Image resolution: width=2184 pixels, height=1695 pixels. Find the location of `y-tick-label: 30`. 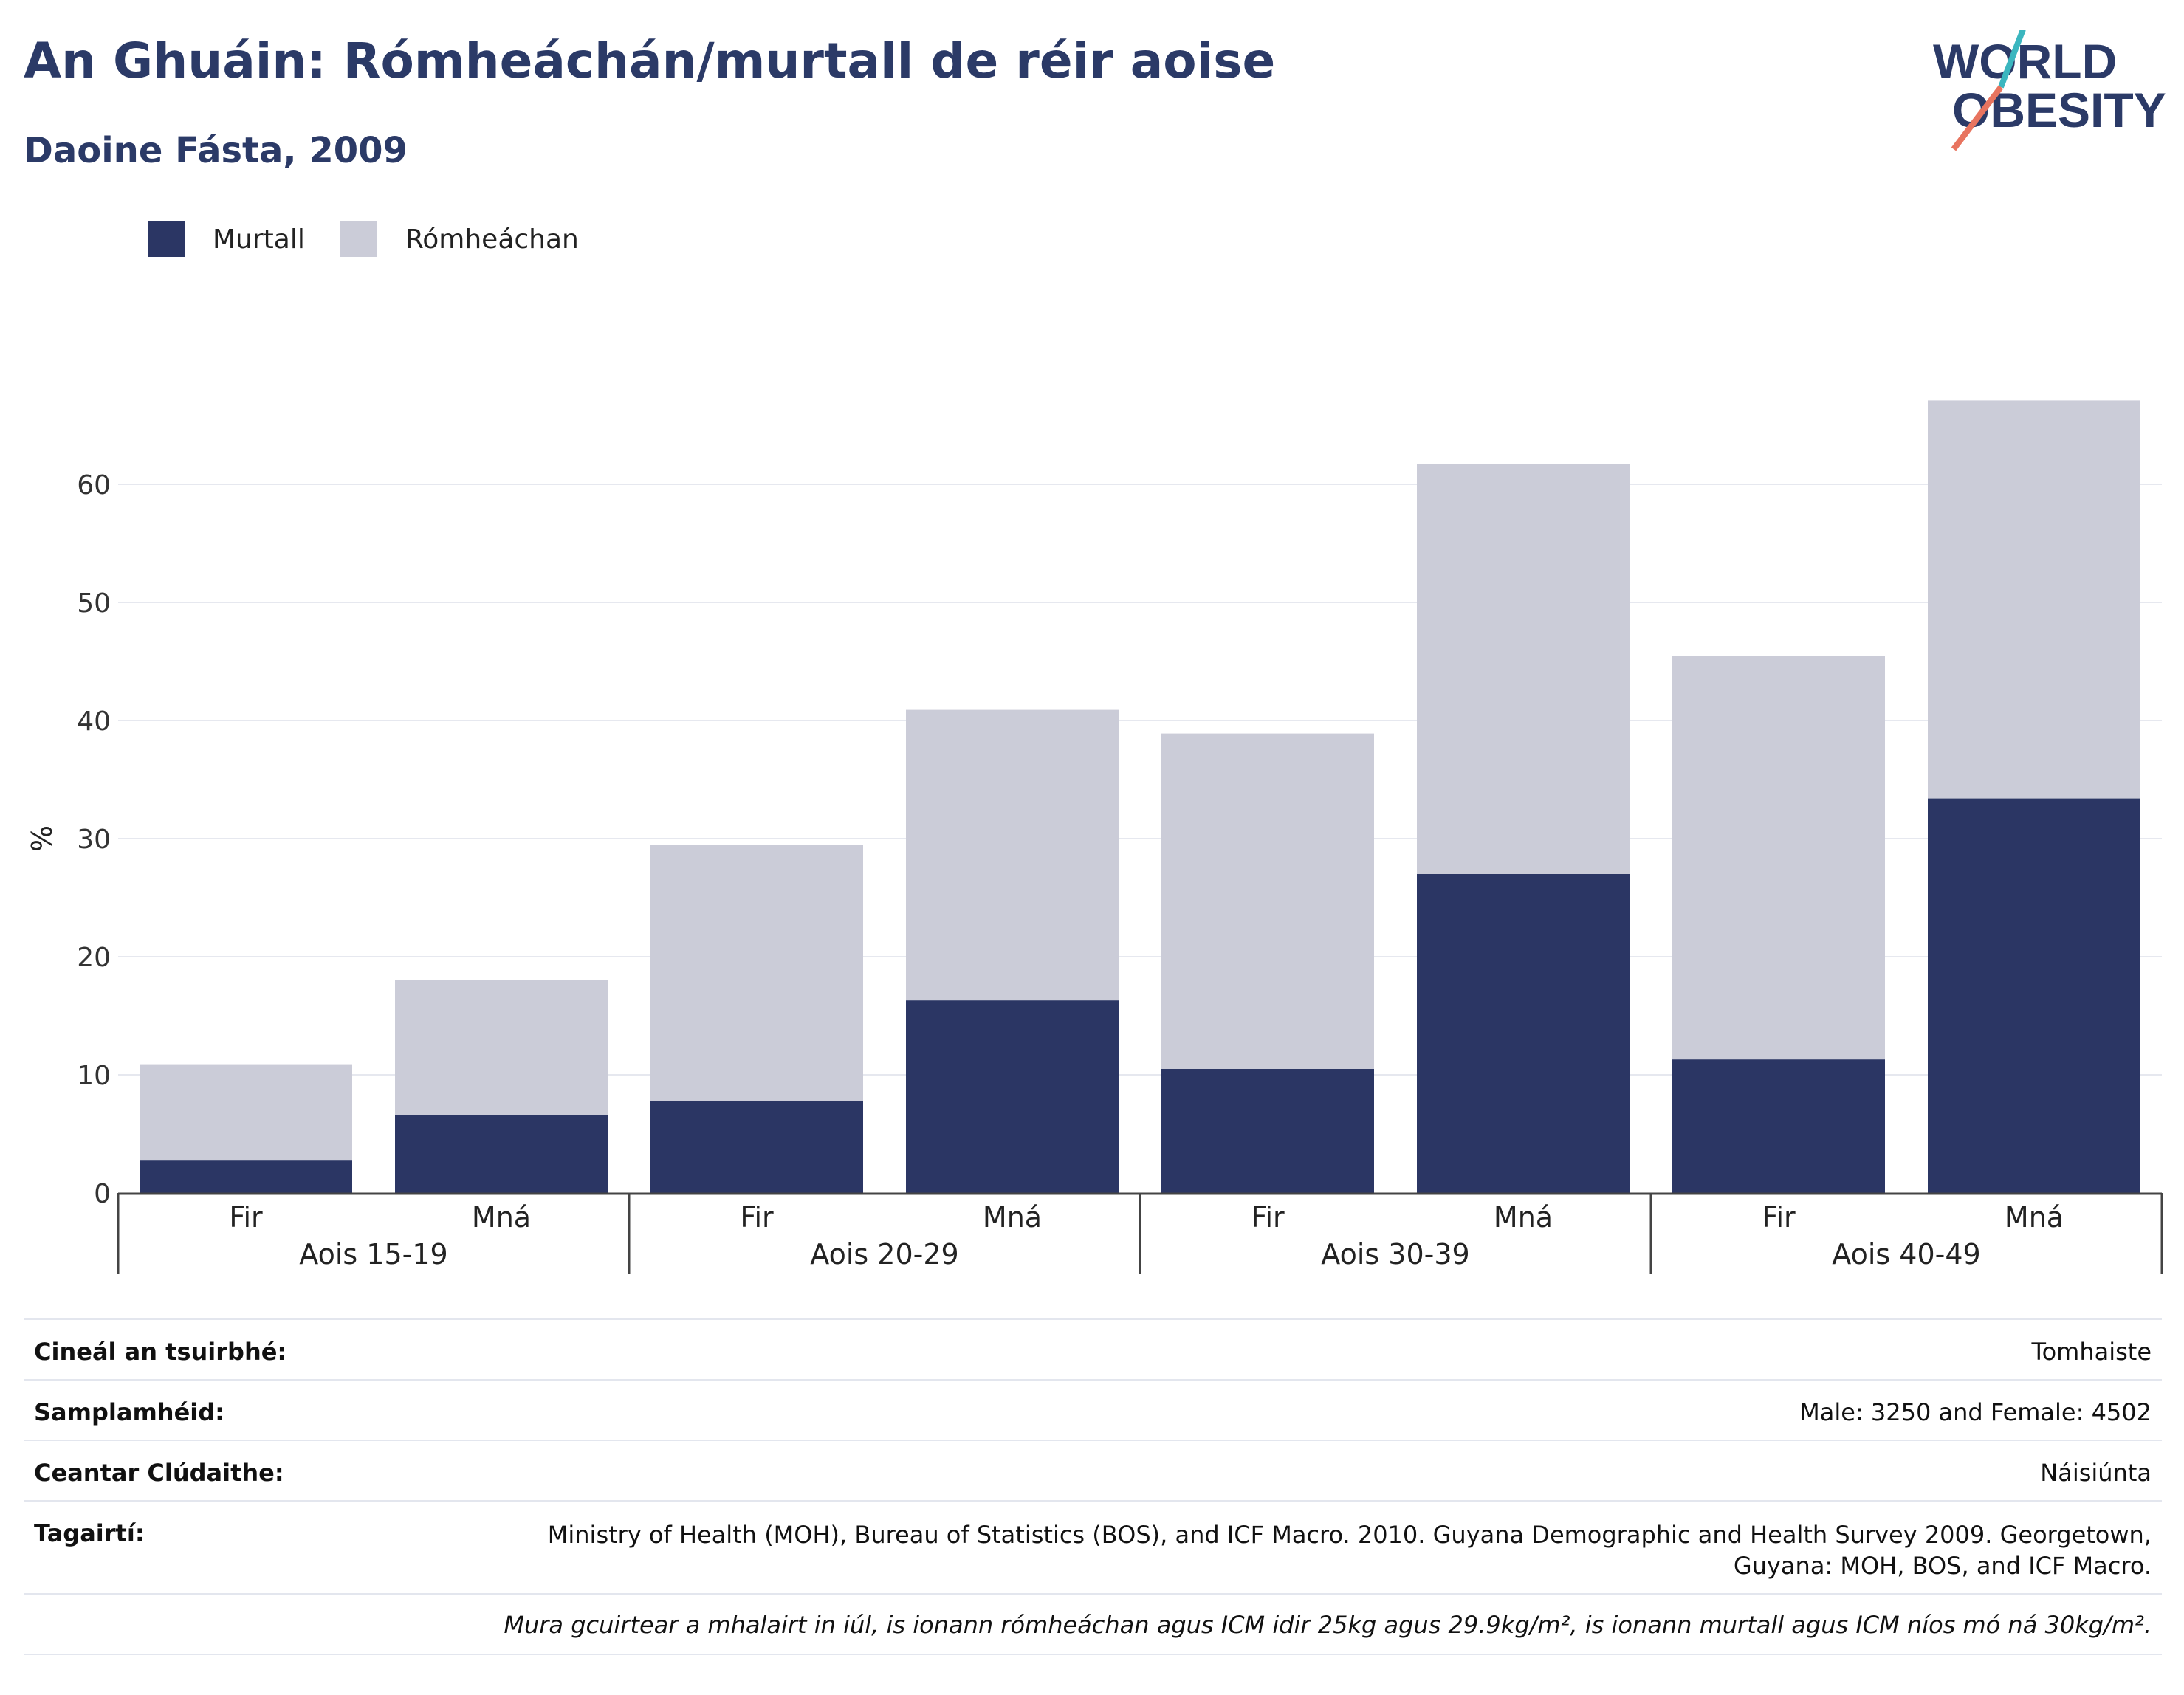

y-tick-label: 30 is located at coordinates (94, 840).